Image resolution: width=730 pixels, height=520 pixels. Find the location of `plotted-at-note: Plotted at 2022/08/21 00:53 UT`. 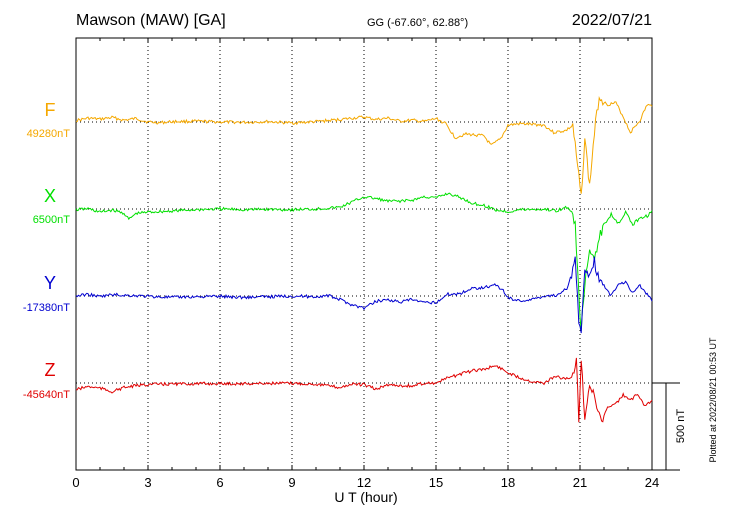

plotted-at-note: Plotted at 2022/08/21 00:53 UT is located at coordinates (713, 400).